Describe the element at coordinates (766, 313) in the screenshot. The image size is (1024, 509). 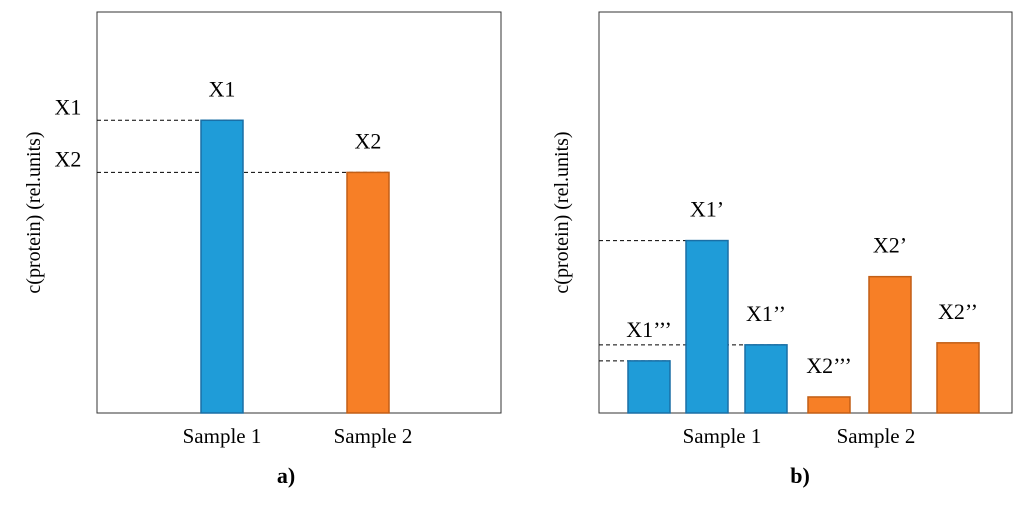
I see `bar-data-label: X1’’` at that location.